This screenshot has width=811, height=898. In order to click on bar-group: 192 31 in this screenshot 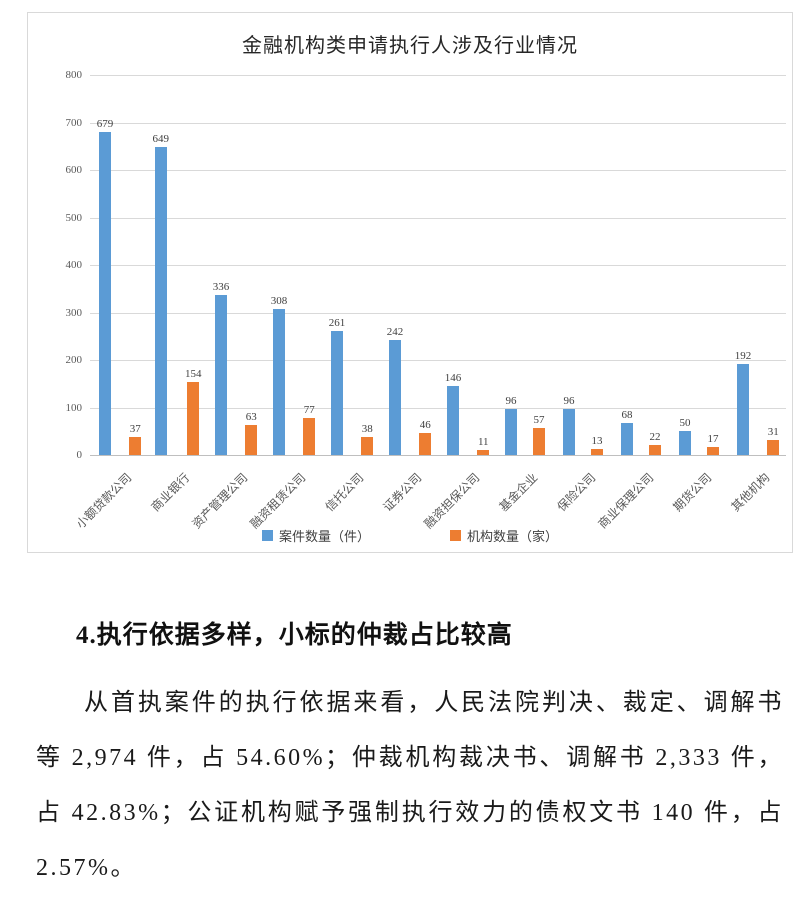, I will do `click(757, 265)`.